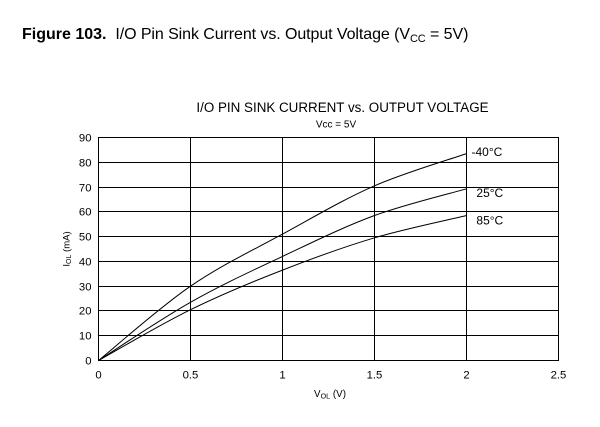 The image size is (600, 427). Describe the element at coordinates (85, 188) in the screenshot. I see `svg-text: 70` at that location.